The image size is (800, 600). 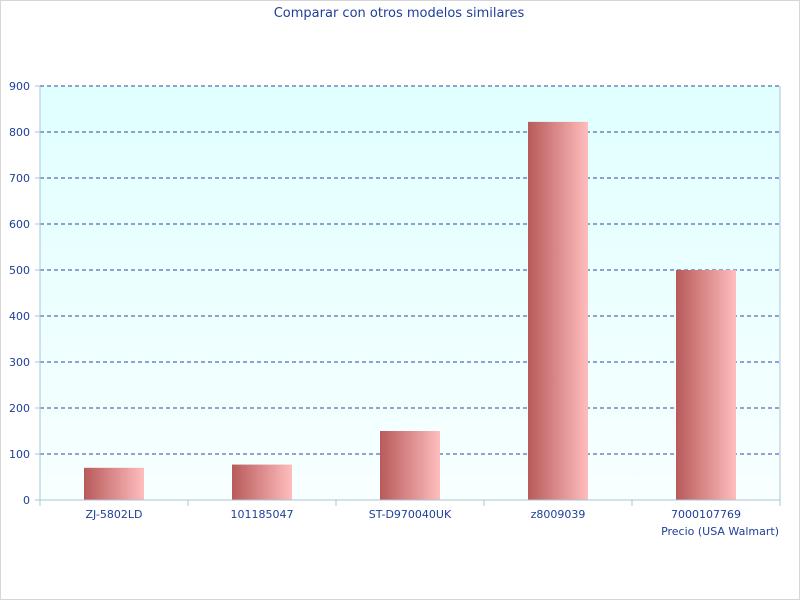 What do you see at coordinates (410, 465) in the screenshot?
I see `bar-ST-D970040UK` at bounding box center [410, 465].